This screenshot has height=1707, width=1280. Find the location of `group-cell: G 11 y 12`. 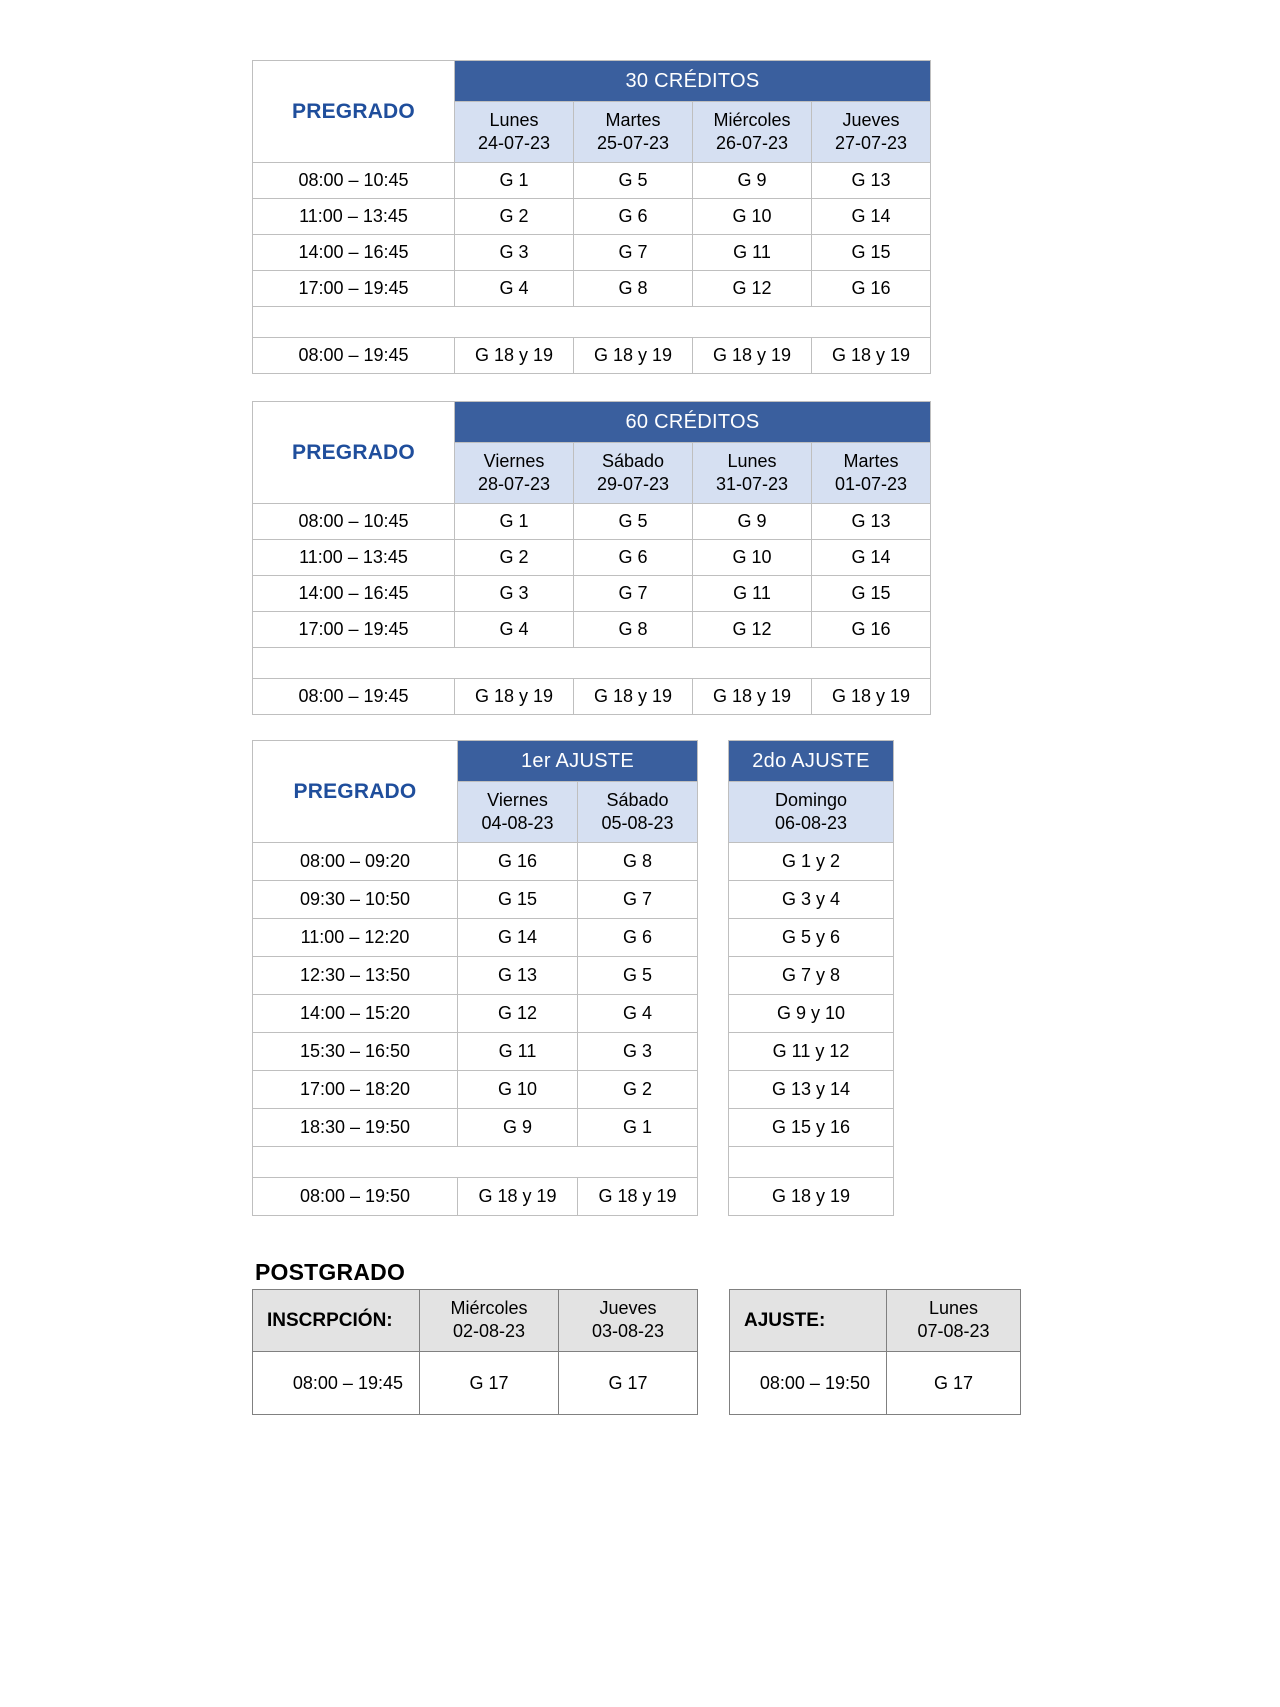

group-cell: G 11 y 12 is located at coordinates (811, 1051).